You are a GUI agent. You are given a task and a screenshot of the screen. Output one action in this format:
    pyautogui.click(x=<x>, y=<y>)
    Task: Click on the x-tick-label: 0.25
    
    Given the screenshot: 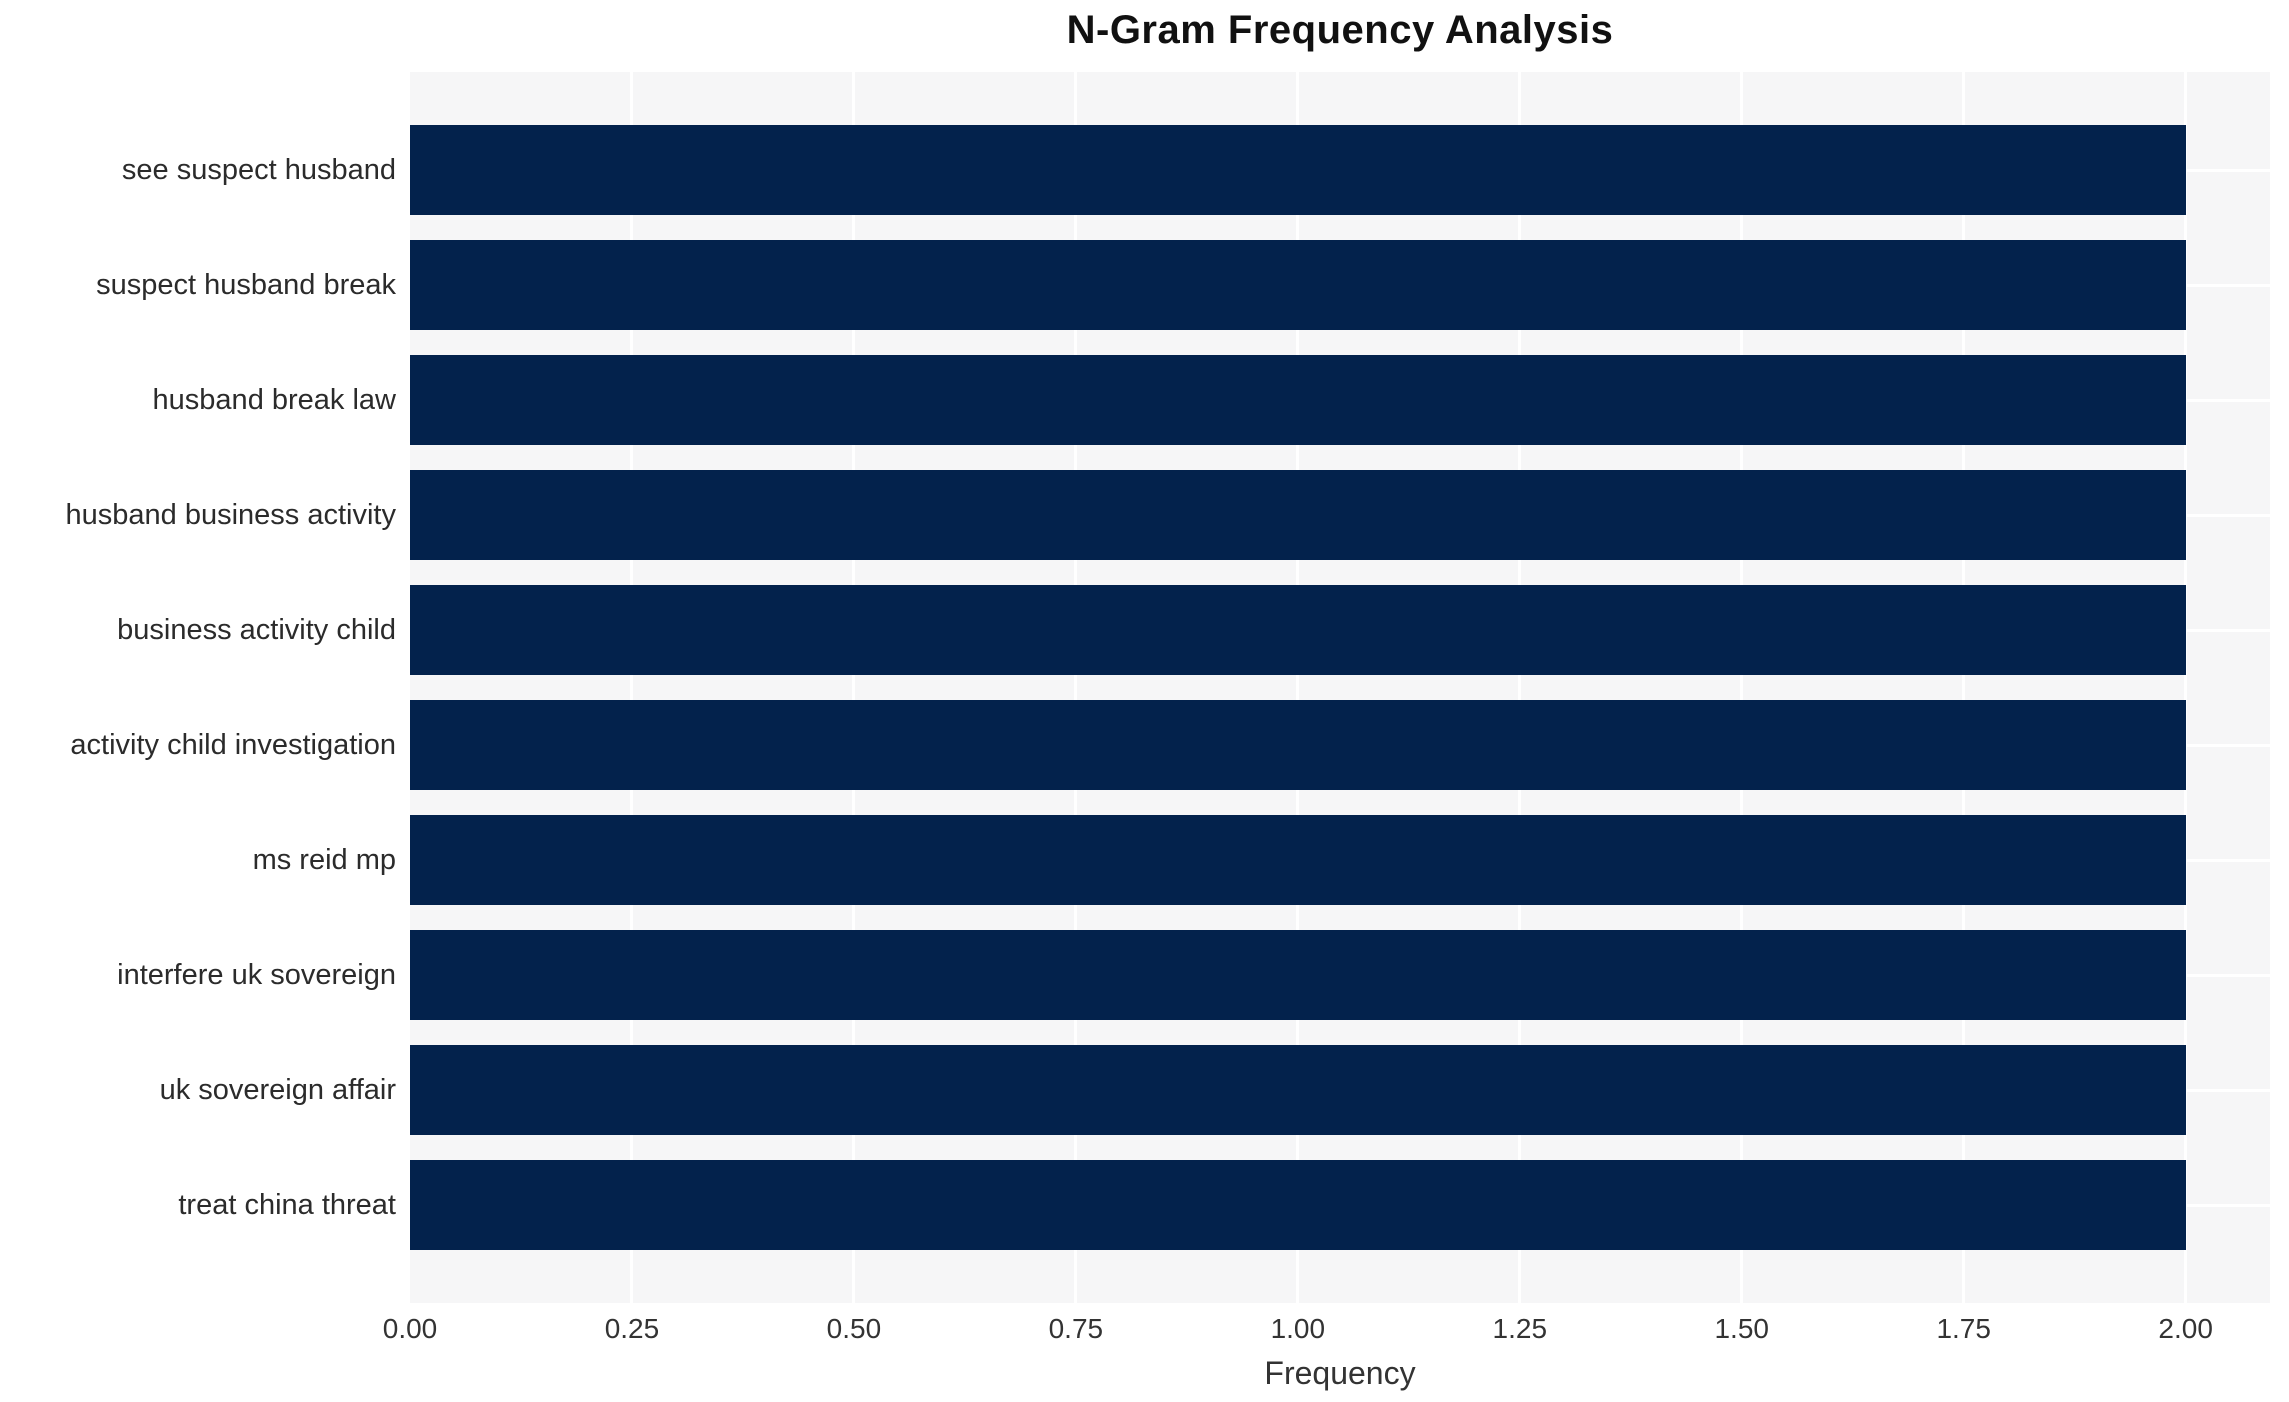 What is the action you would take?
    pyautogui.click(x=632, y=1328)
    